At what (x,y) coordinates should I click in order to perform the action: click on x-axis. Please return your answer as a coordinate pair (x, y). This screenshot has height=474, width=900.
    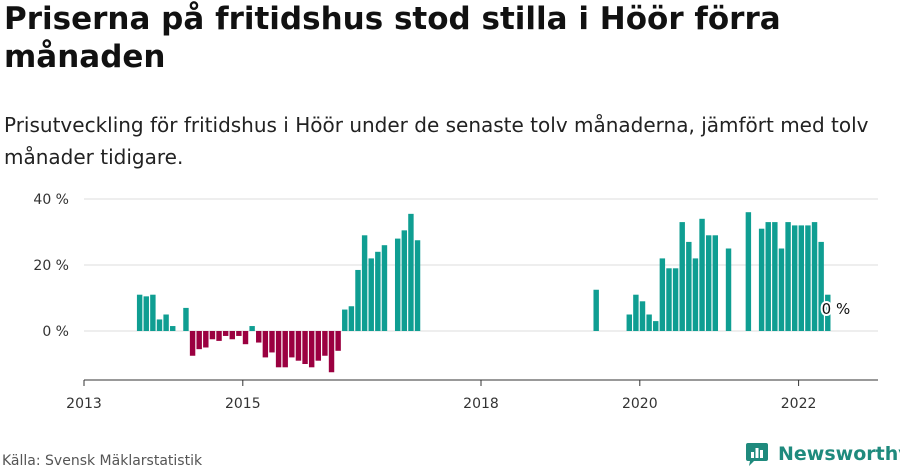
    Looking at the image, I should click on (480, 382).